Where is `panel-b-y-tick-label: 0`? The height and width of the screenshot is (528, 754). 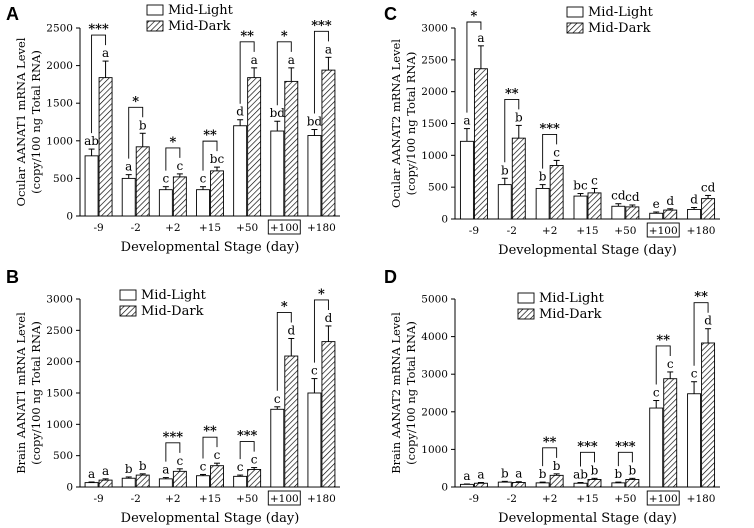 panel-b-y-tick-label: 0 is located at coordinates (69, 488).